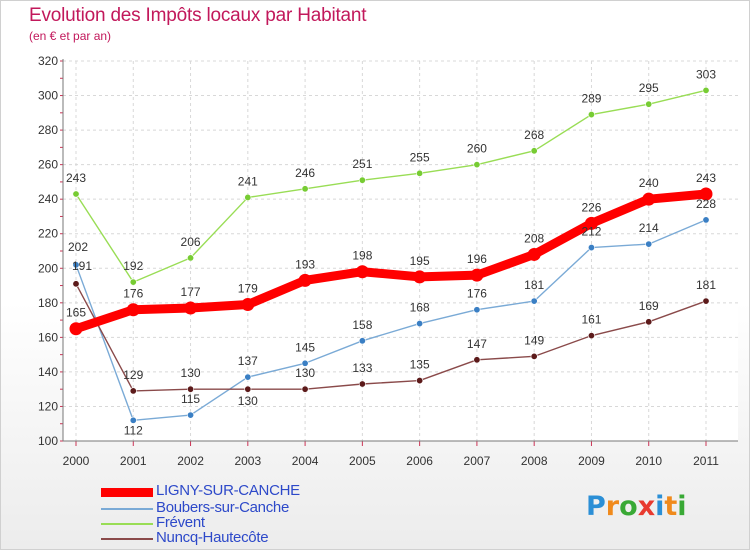 The image size is (750, 550). I want to click on data-label: 243, so click(706, 178).